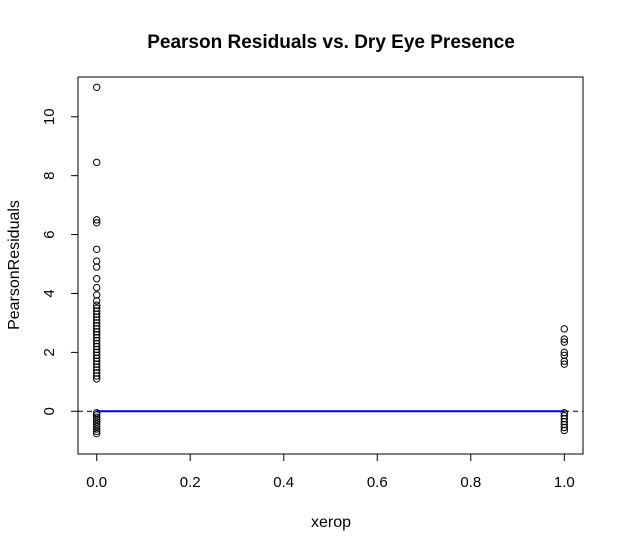 Image resolution: width=624 pixels, height=551 pixels. I want to click on x-tick-label: 0.0, so click(96, 482).